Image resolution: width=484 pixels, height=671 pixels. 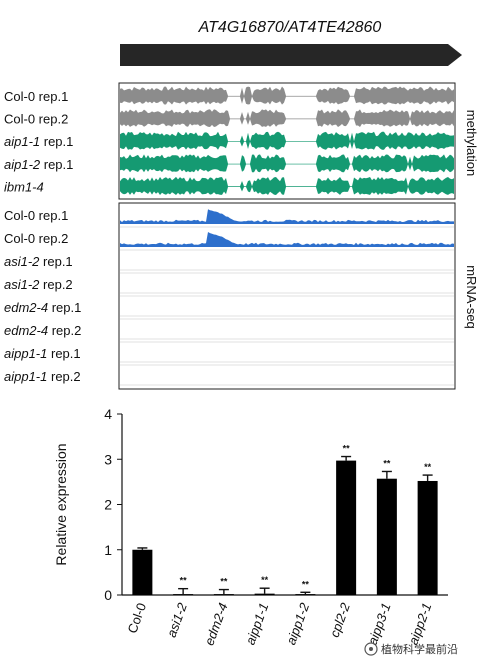 What do you see at coordinates (216, 624) in the screenshot?
I see `x-tick-label: edm2-4` at bounding box center [216, 624].